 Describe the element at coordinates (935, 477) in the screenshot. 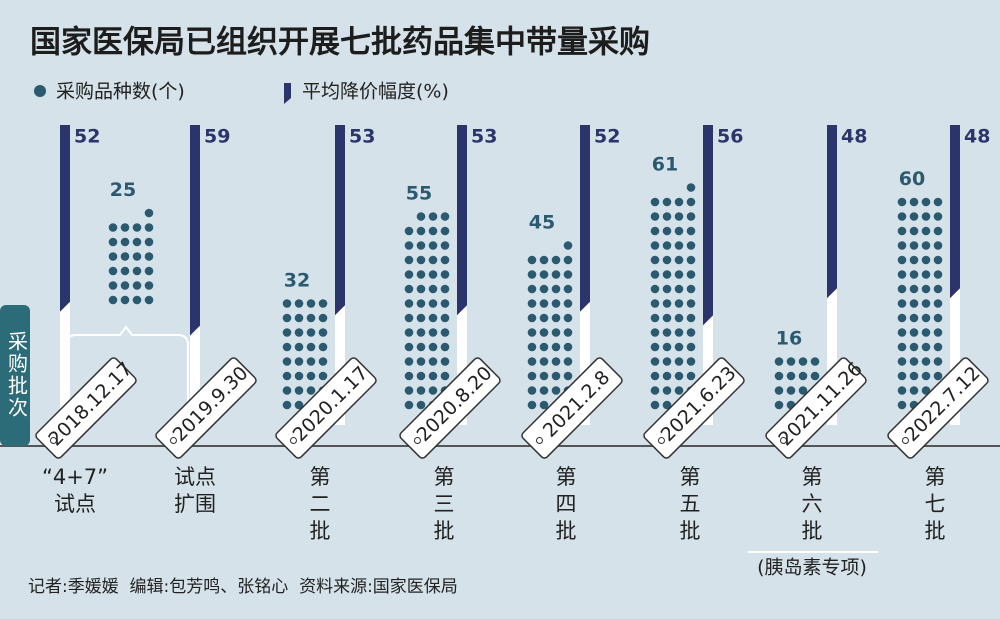

I see `batch-label: 第` at that location.